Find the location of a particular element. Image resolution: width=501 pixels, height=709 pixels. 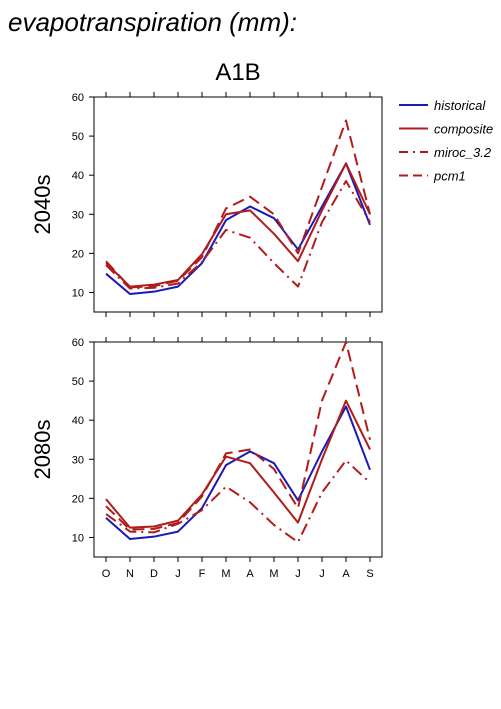

legend-label: historical is located at coordinates (460, 105).